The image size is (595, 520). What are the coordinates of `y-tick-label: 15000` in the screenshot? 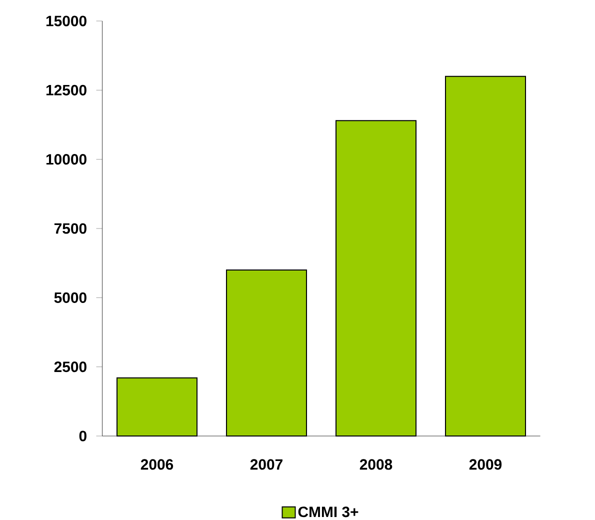 It's located at (66, 21).